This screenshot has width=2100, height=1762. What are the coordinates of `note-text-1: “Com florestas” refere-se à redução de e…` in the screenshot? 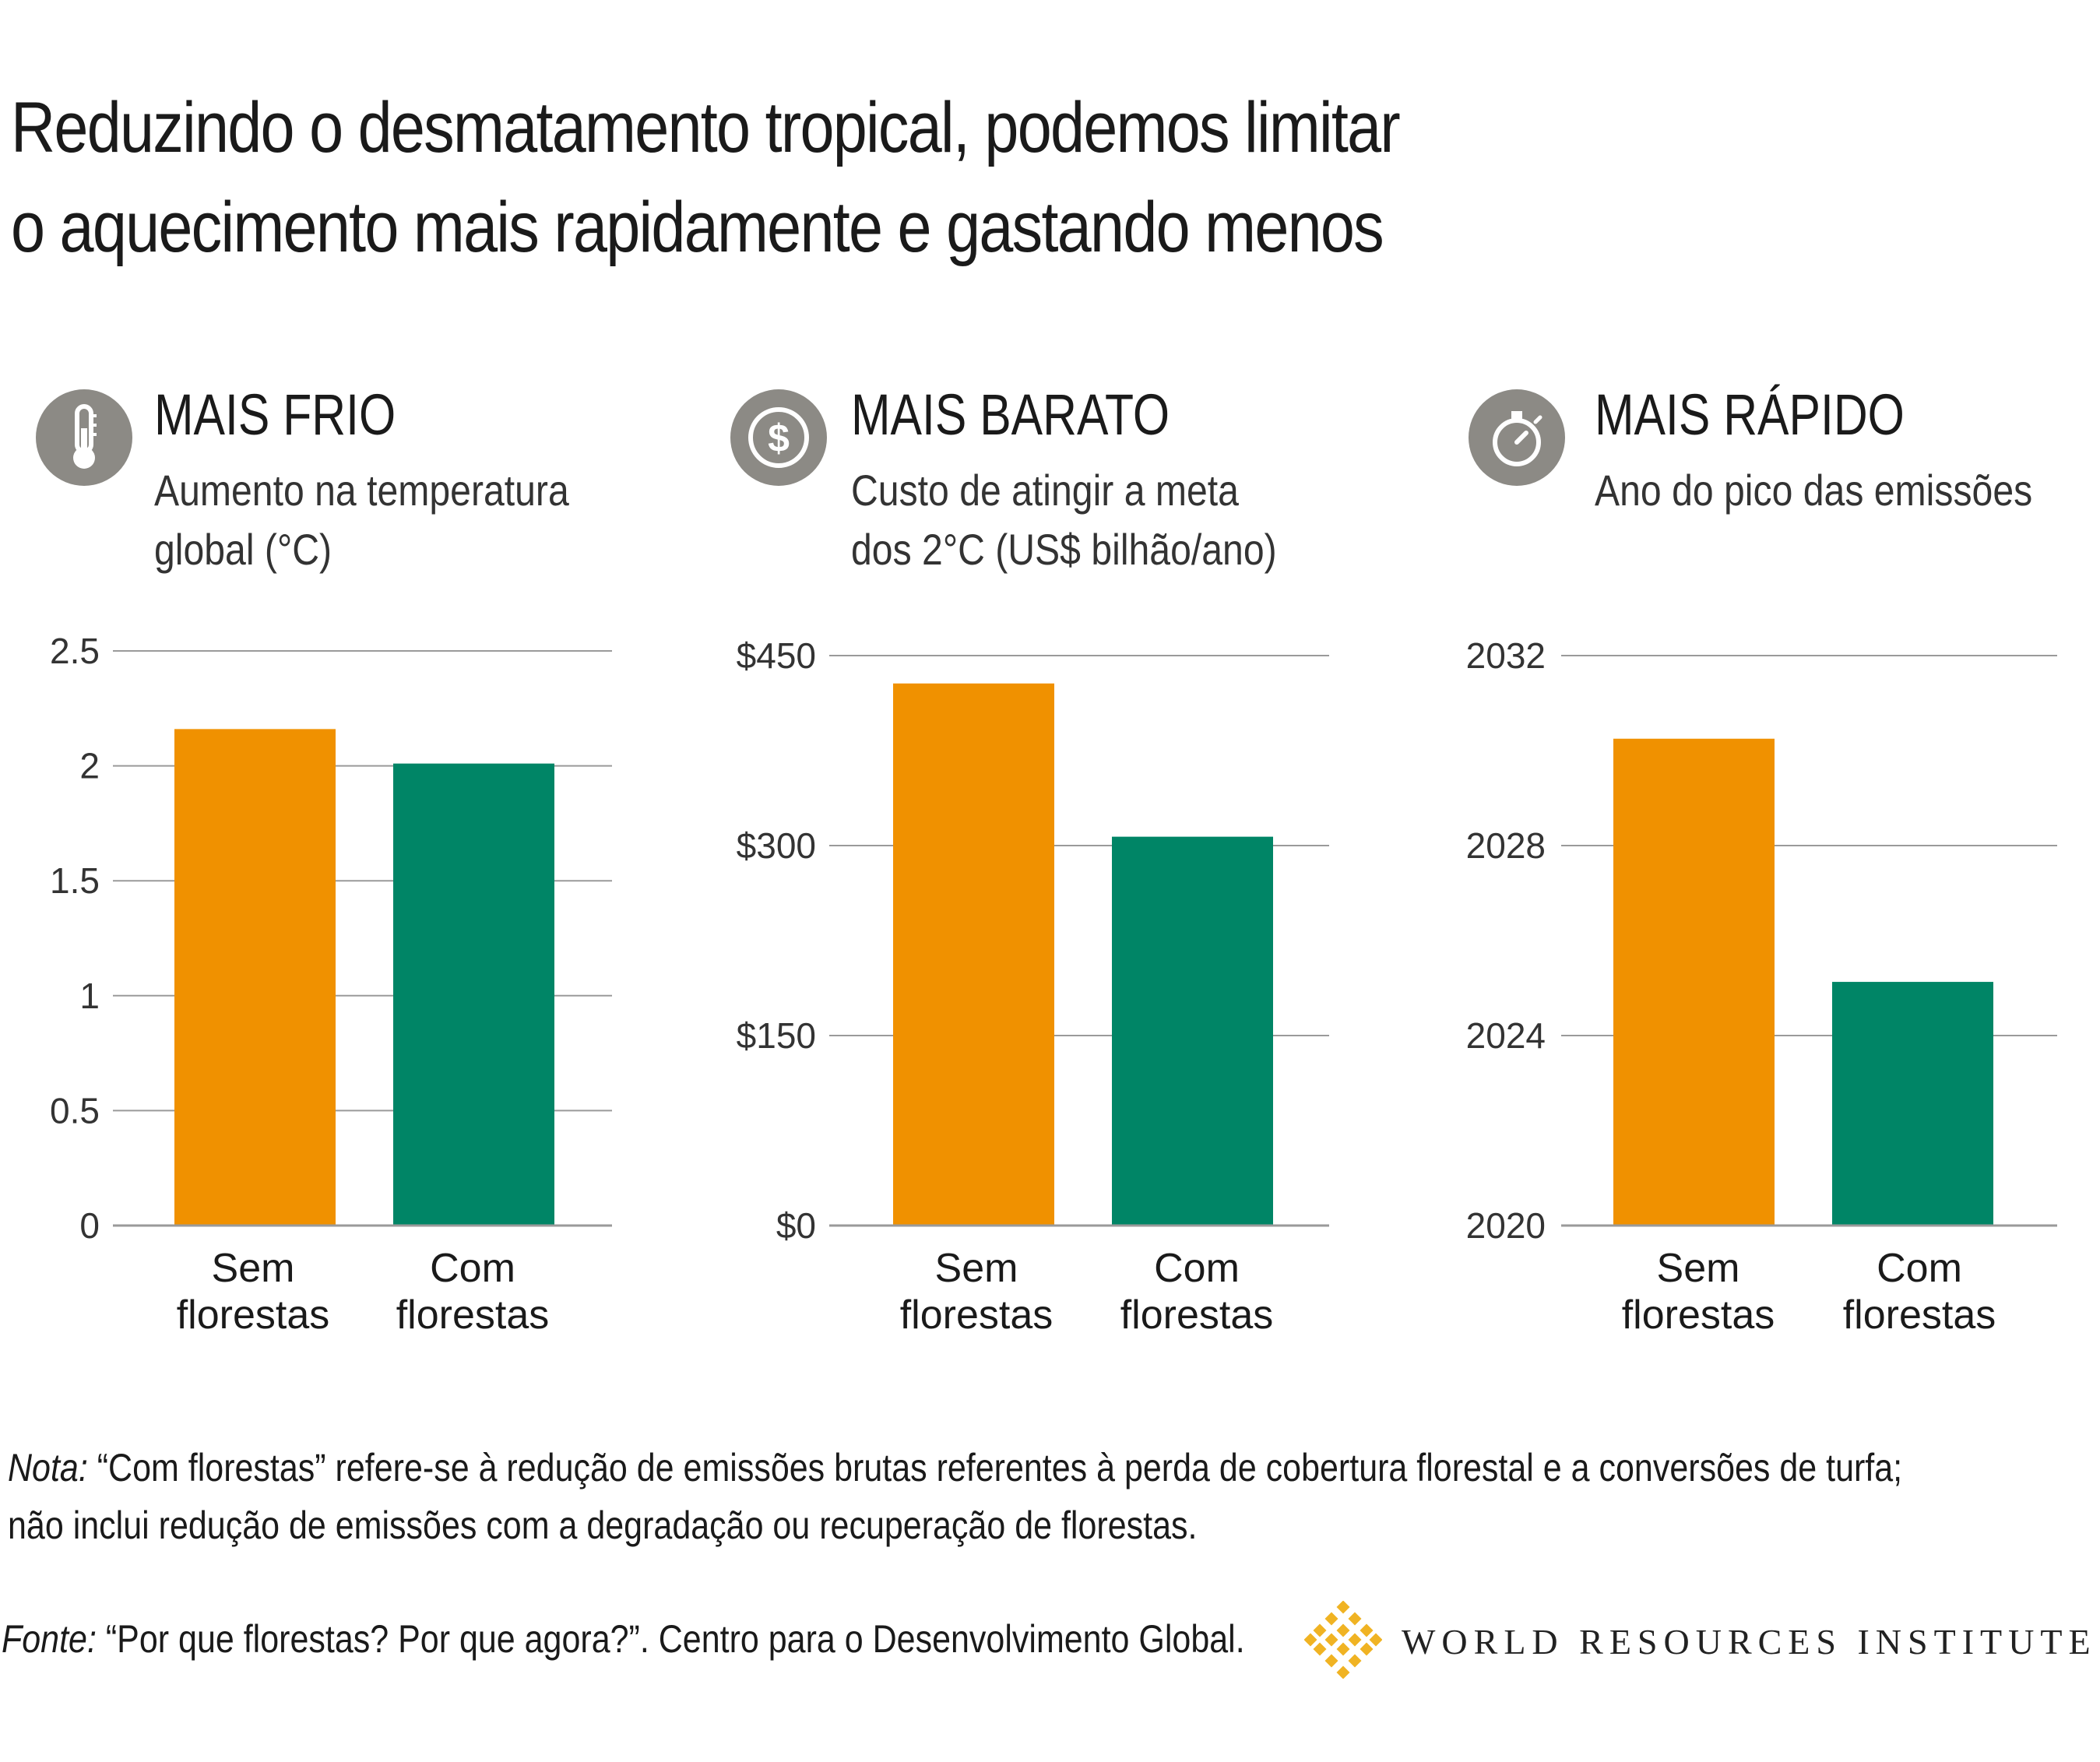 It's located at (995, 1467).